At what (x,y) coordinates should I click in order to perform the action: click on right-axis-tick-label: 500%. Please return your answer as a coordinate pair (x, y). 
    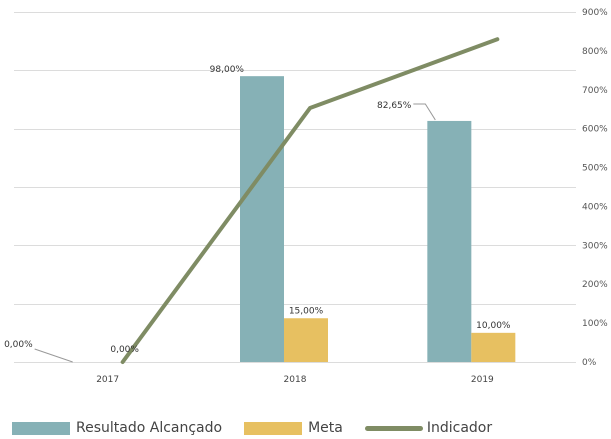
    Looking at the image, I should click on (595, 169).